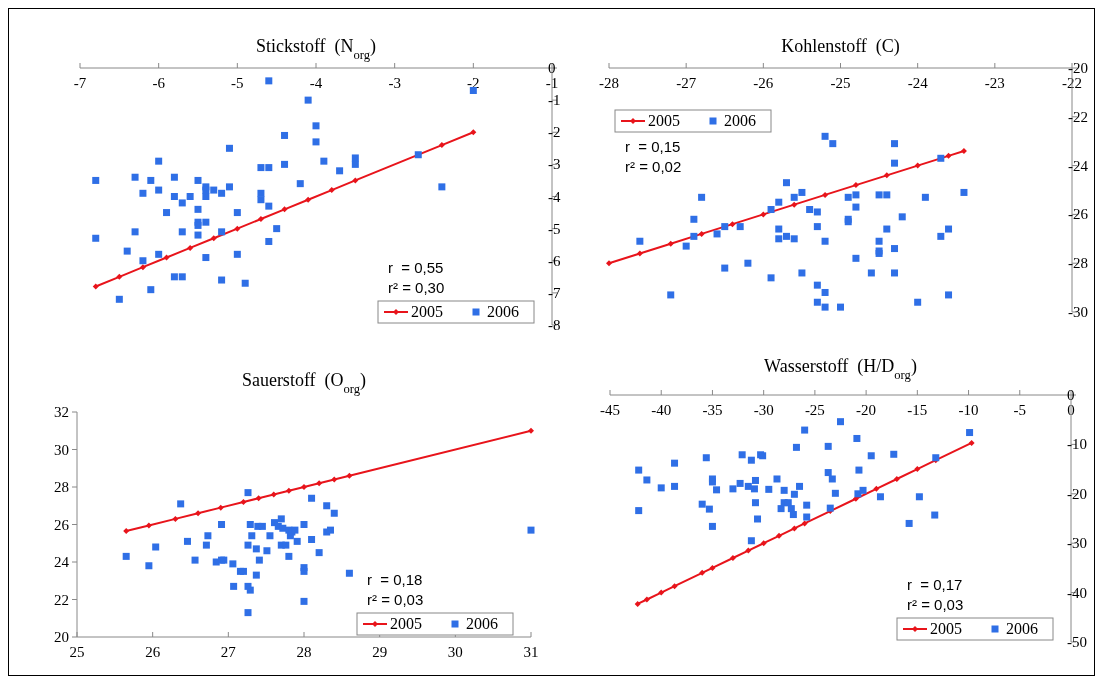 Image resolution: width=1103 pixels, height=684 pixels. I want to click on x-tick-label: -35, so click(712, 410).